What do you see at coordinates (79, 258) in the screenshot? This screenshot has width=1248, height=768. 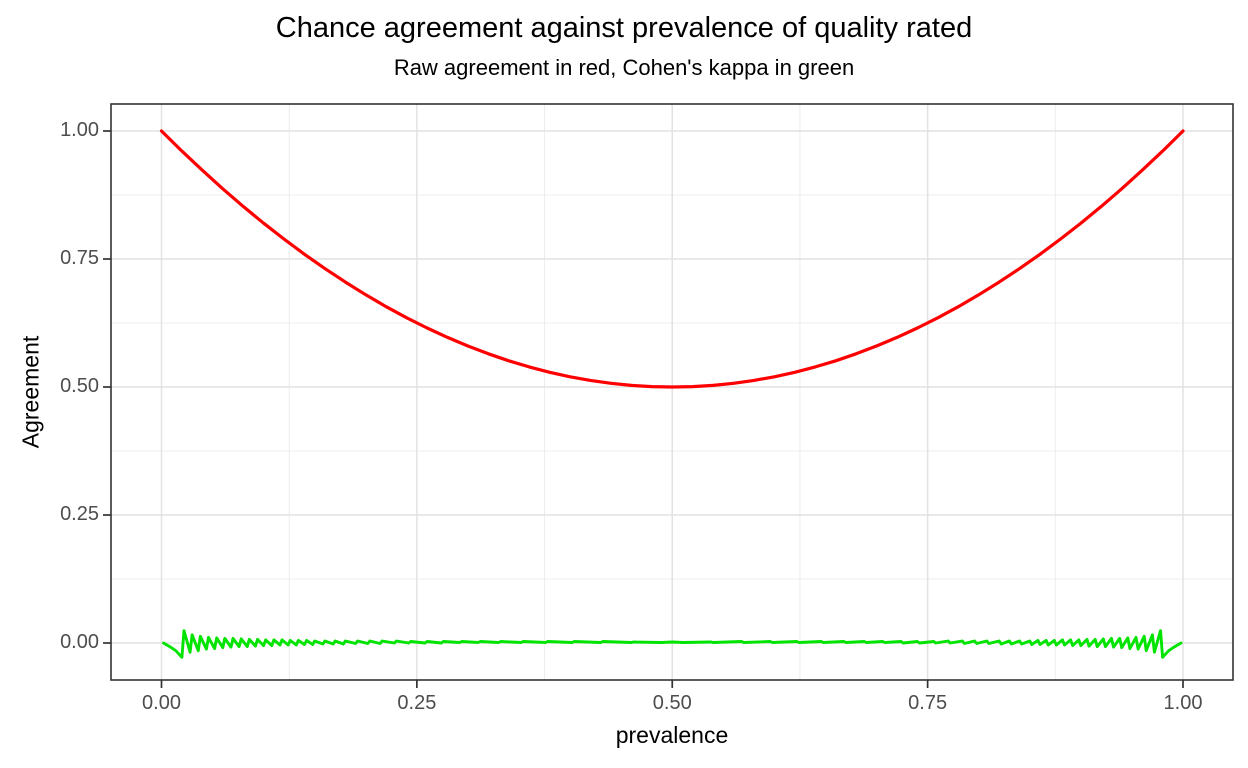 I see `y-tick-label: 0.75` at bounding box center [79, 258].